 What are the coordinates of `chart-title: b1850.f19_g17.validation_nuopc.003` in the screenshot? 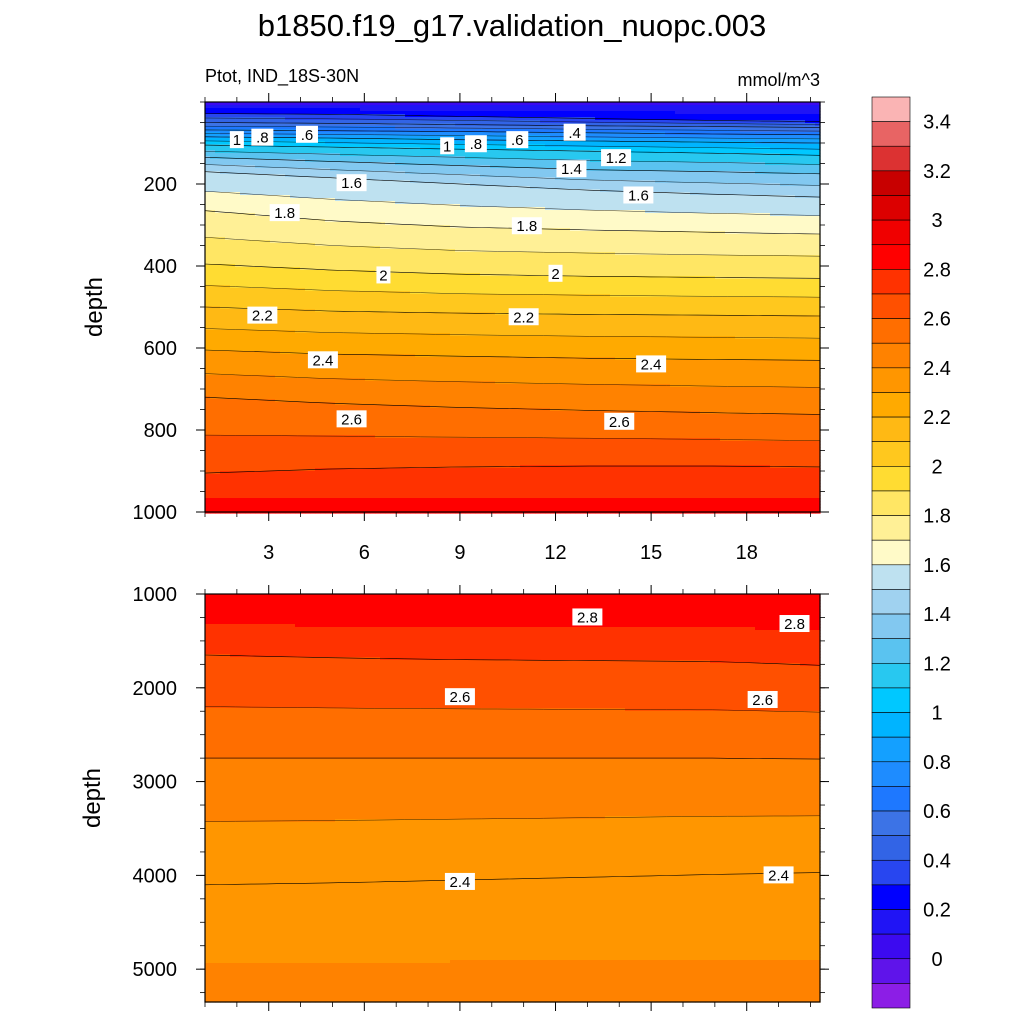 It's located at (512, 25).